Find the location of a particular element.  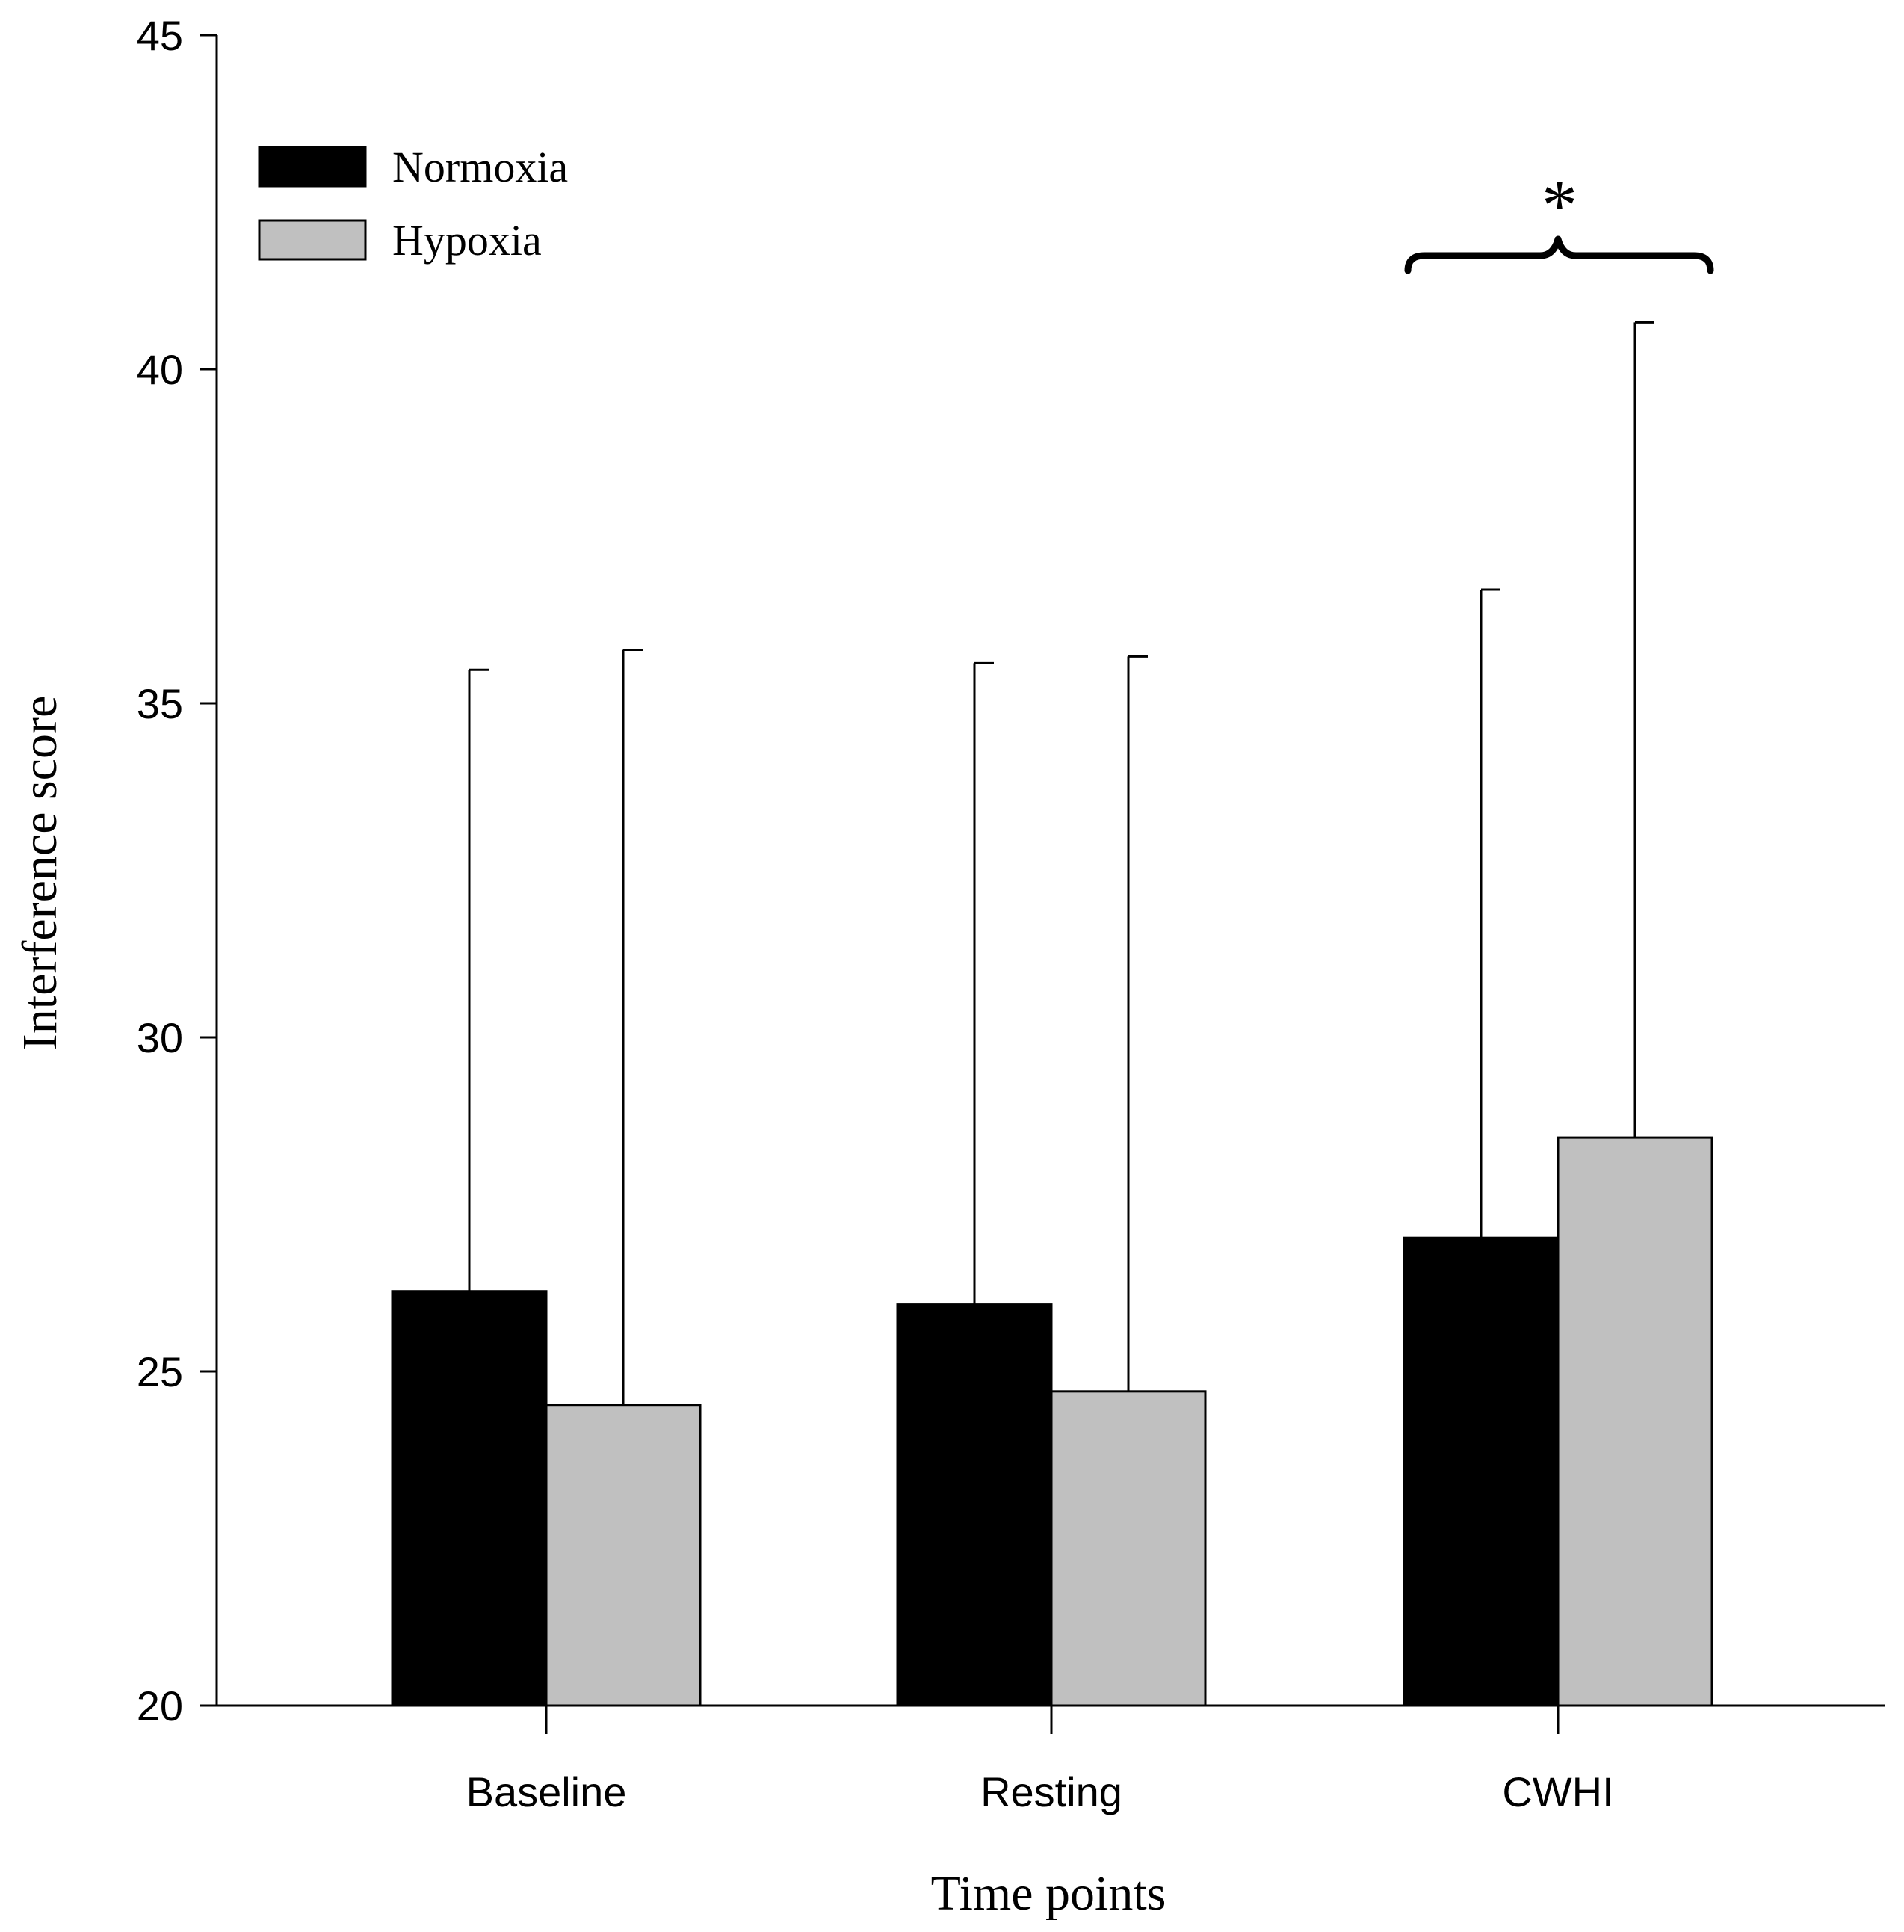

significance-brace is located at coordinates (1559, 254).